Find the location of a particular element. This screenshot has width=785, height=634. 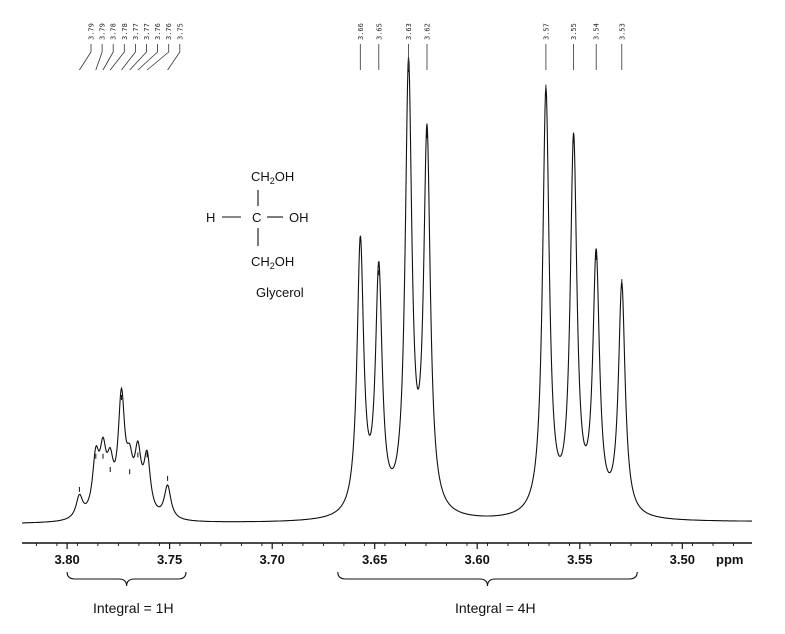

x-axis: 3.80 3.75 3.70 3.65 3.60 3.55 3.50 ppm is located at coordinates (387, 554).